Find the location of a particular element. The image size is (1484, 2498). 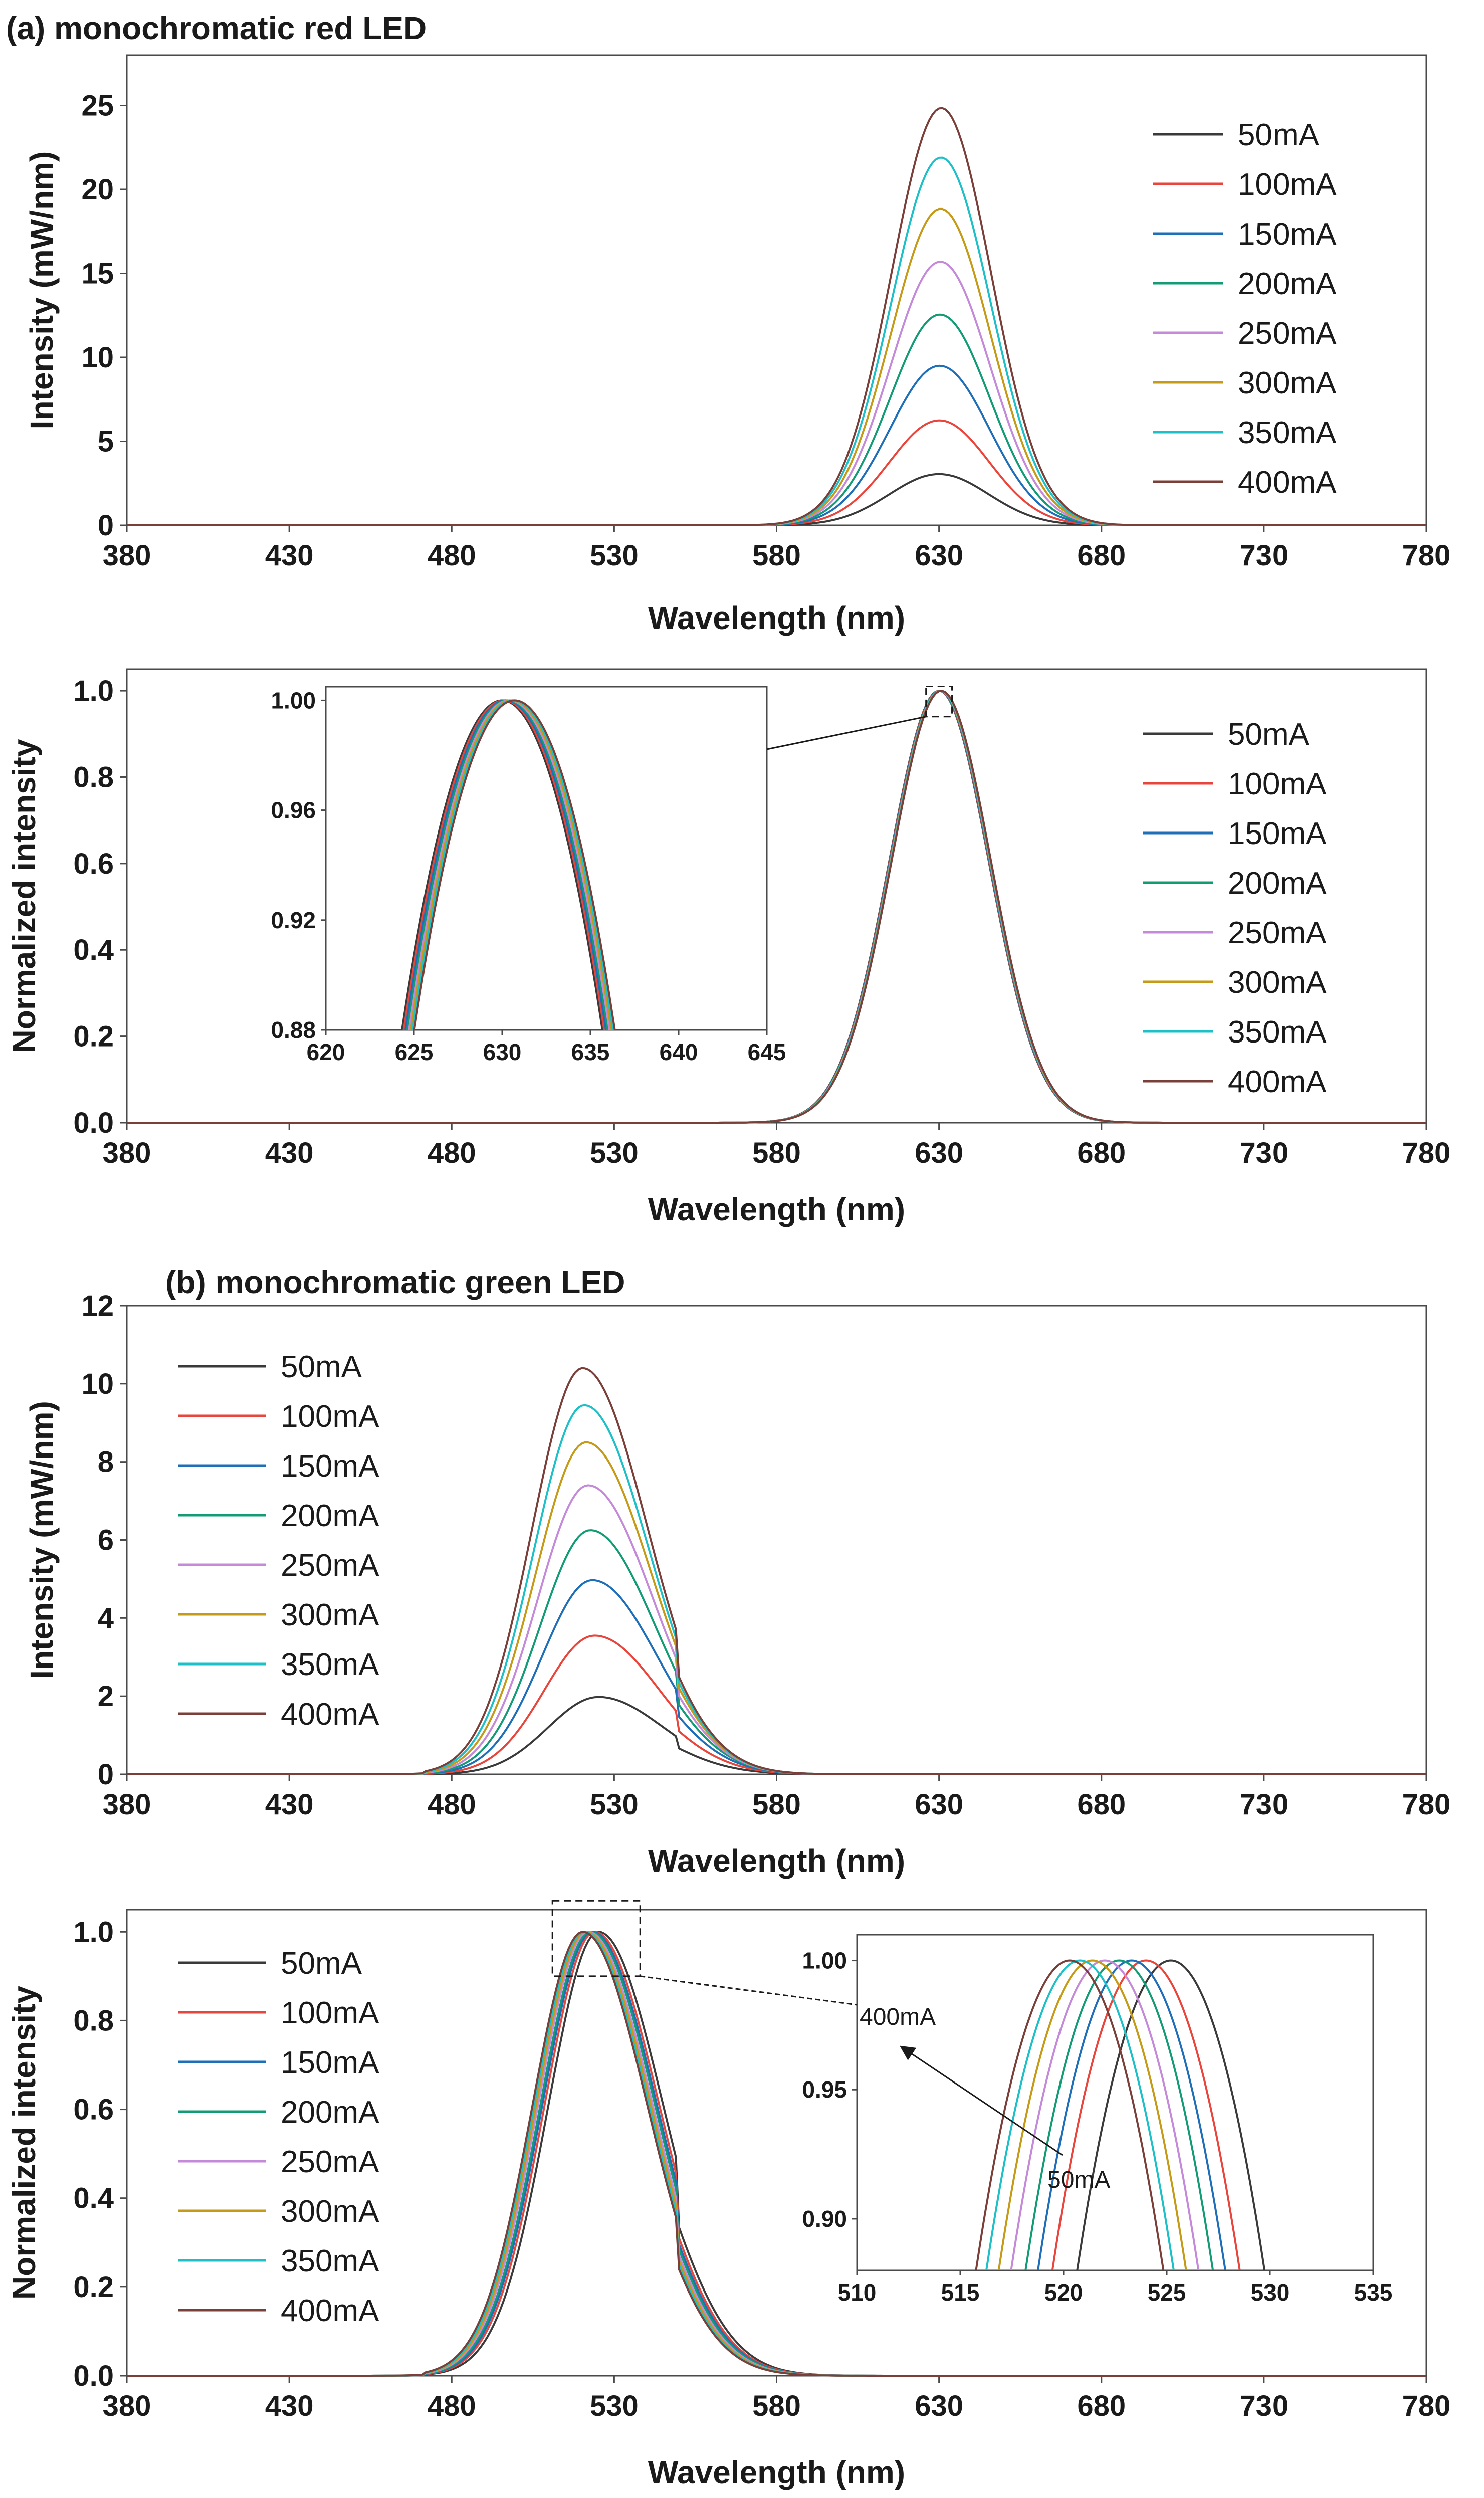

x-tick-label: 380 is located at coordinates (127, 1153).